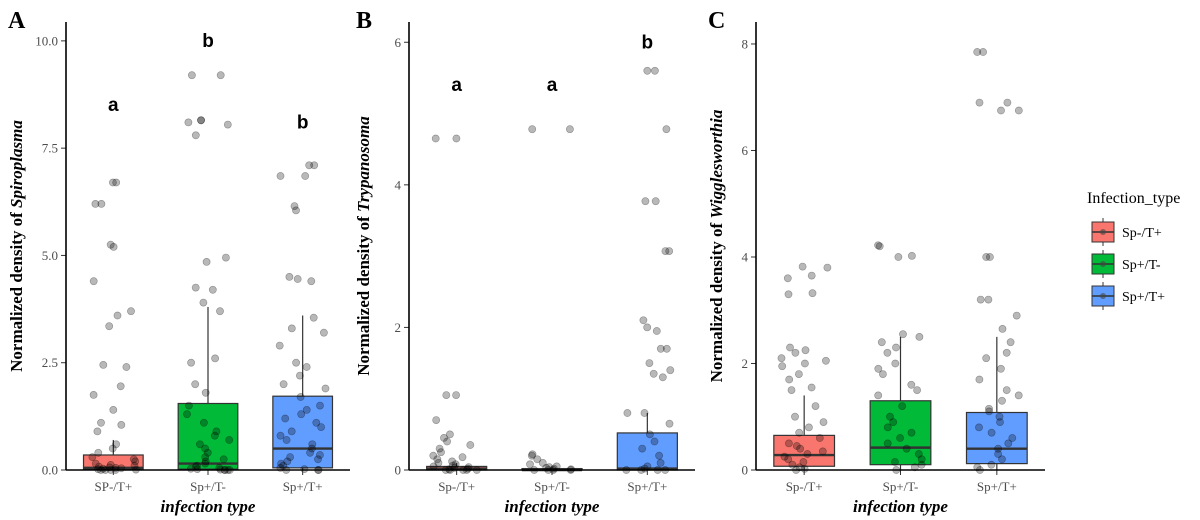 This screenshot has height=520, width=1200. I want to click on y-tick-label: 0, so click(745, 470).